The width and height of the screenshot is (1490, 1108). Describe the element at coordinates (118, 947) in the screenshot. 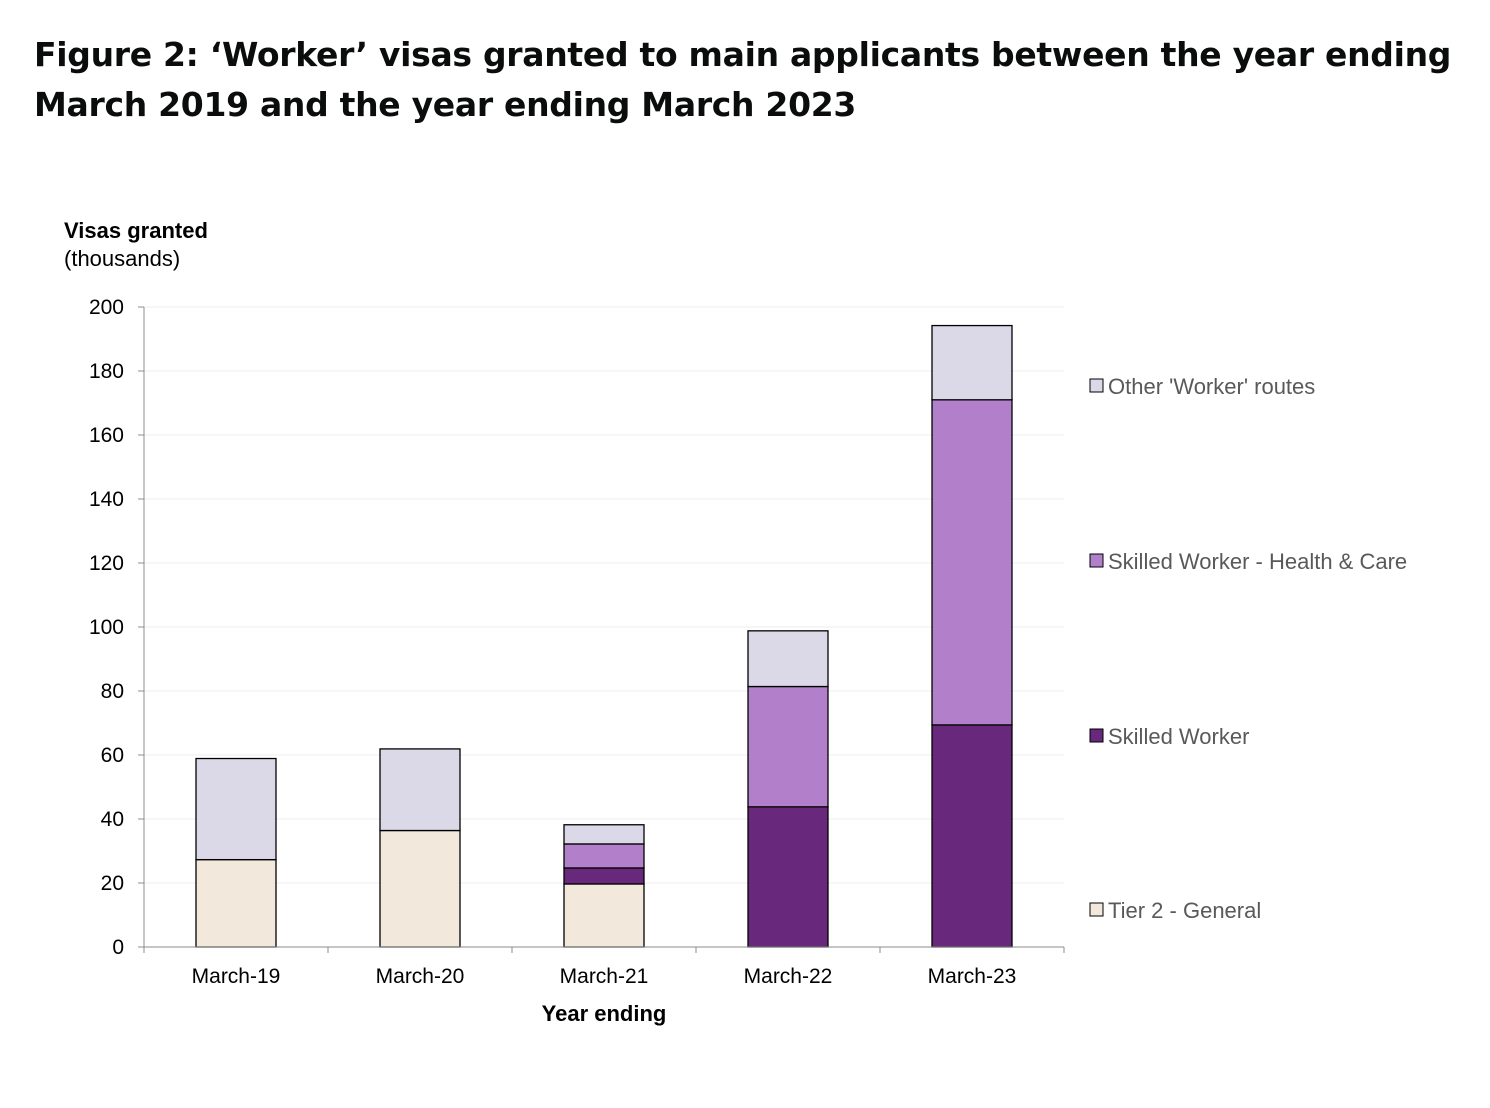

I see `y-tick-label: 0` at that location.